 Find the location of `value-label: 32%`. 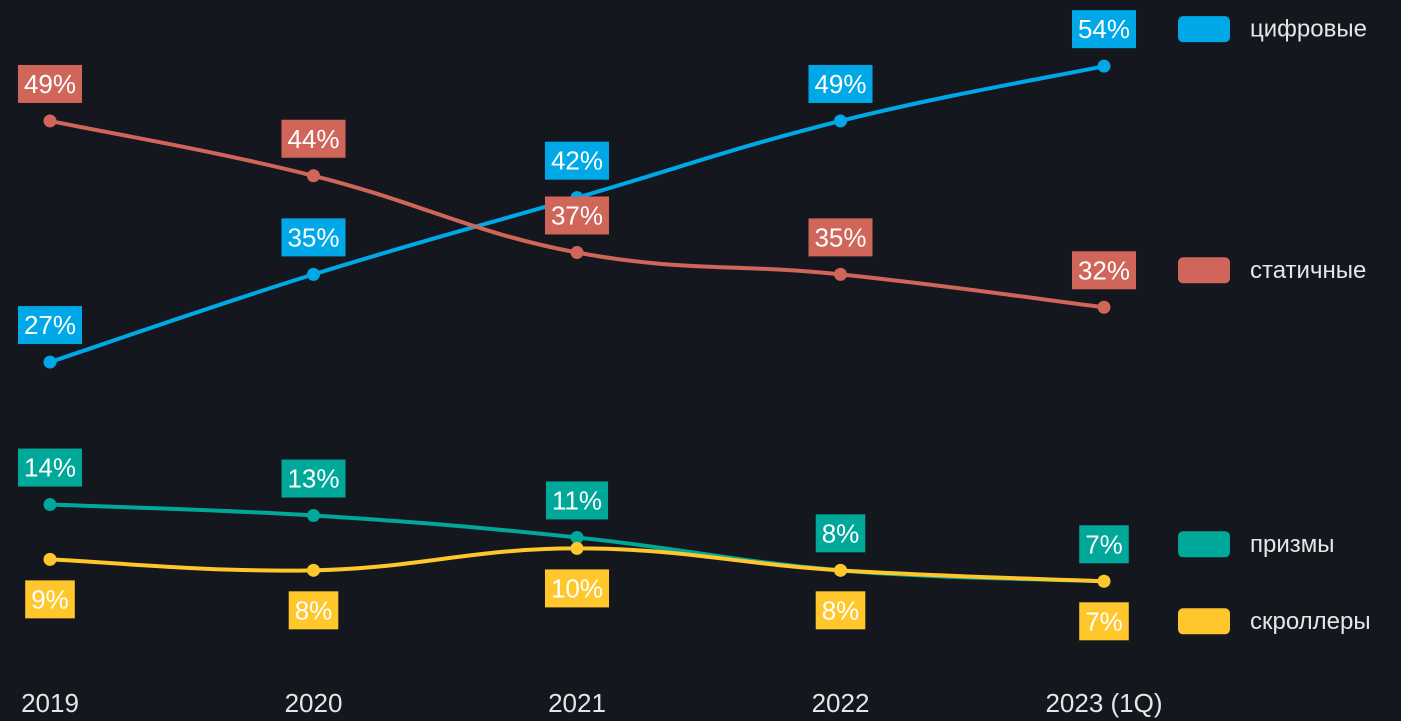

value-label: 32% is located at coordinates (1104, 270).